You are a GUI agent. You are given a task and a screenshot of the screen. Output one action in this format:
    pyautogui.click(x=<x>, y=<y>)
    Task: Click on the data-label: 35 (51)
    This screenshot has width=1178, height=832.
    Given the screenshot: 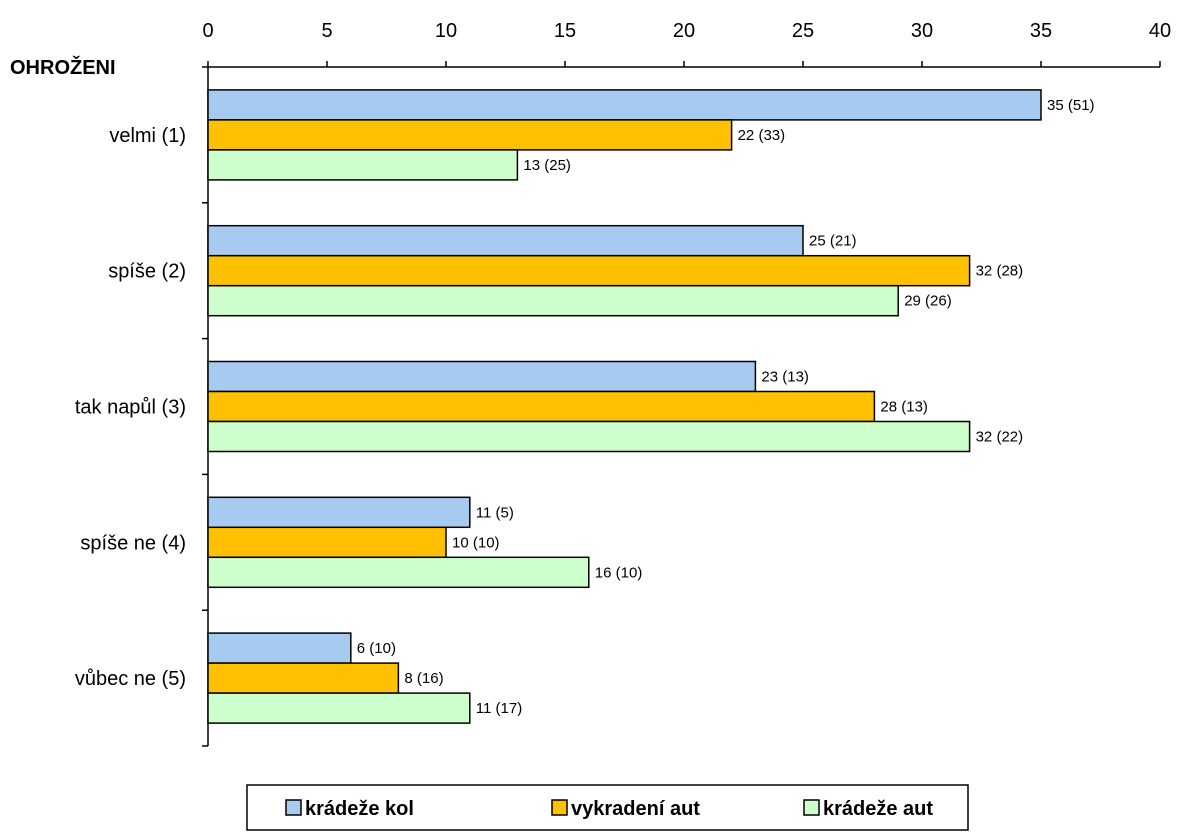 What is the action you would take?
    pyautogui.click(x=1071, y=105)
    